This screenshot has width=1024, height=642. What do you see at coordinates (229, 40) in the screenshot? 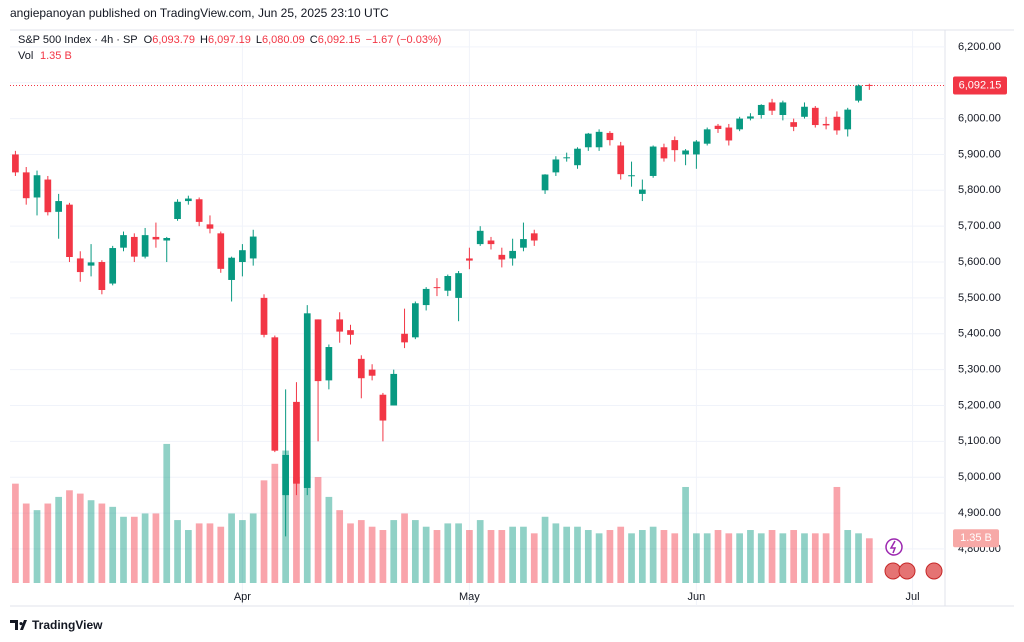
I see `legend-value: 6,097.19` at bounding box center [229, 40].